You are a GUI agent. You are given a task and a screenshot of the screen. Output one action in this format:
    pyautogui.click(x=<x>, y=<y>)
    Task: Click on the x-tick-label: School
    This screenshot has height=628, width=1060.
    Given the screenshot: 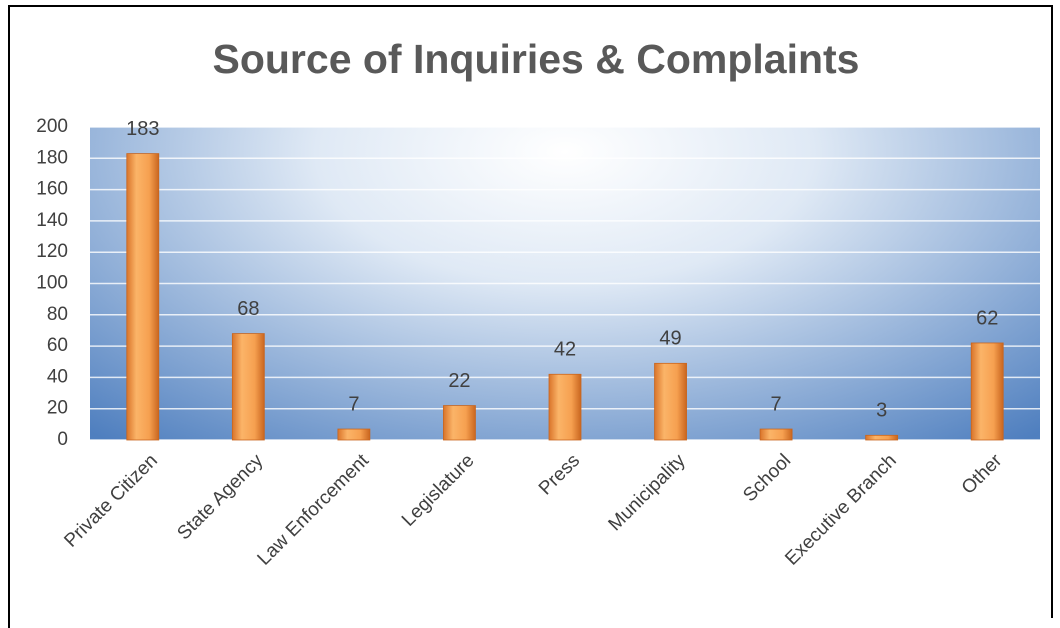 What is the action you would take?
    pyautogui.click(x=767, y=478)
    